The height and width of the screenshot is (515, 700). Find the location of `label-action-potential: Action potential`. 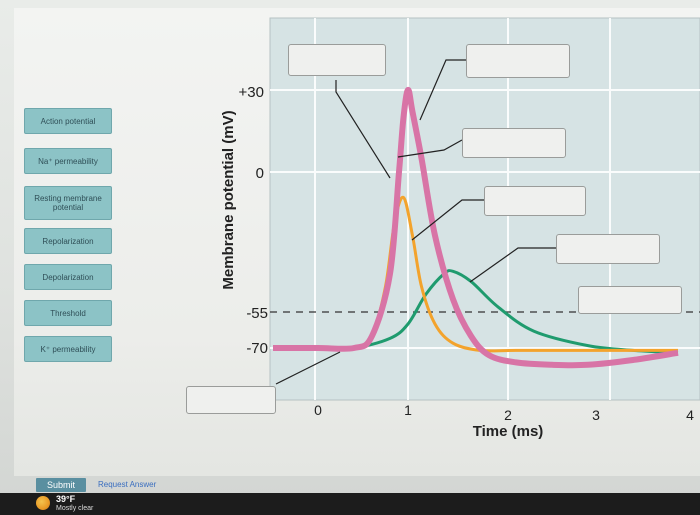

label-action-potential: Action potential is located at coordinates (68, 121).